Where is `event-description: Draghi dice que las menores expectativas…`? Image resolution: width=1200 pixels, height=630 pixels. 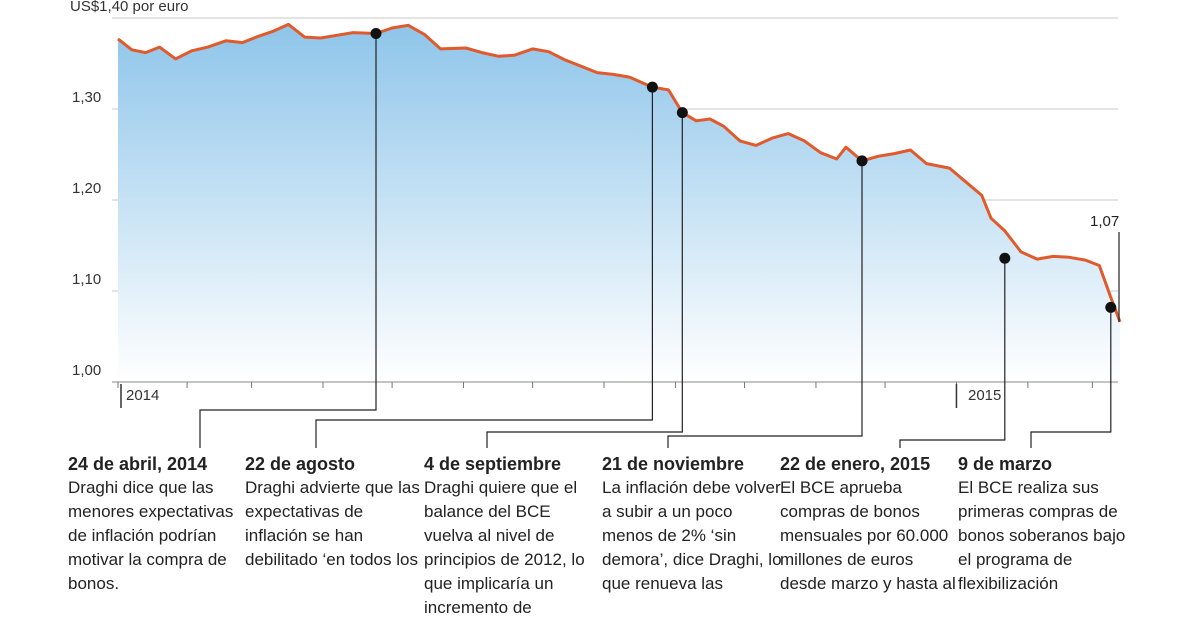
event-description: Draghi dice que las menores expectativas… is located at coordinates (151, 535).